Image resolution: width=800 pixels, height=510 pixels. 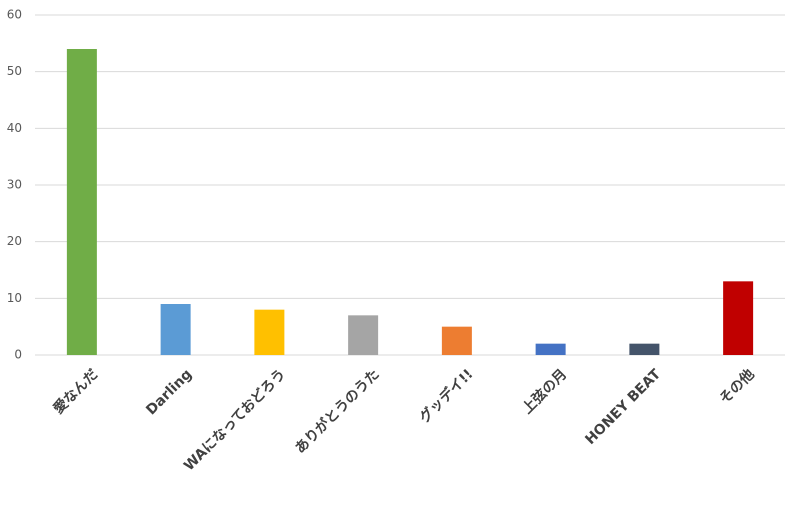 What do you see at coordinates (169, 392) in the screenshot?
I see `x-tick-label: Darling` at bounding box center [169, 392].